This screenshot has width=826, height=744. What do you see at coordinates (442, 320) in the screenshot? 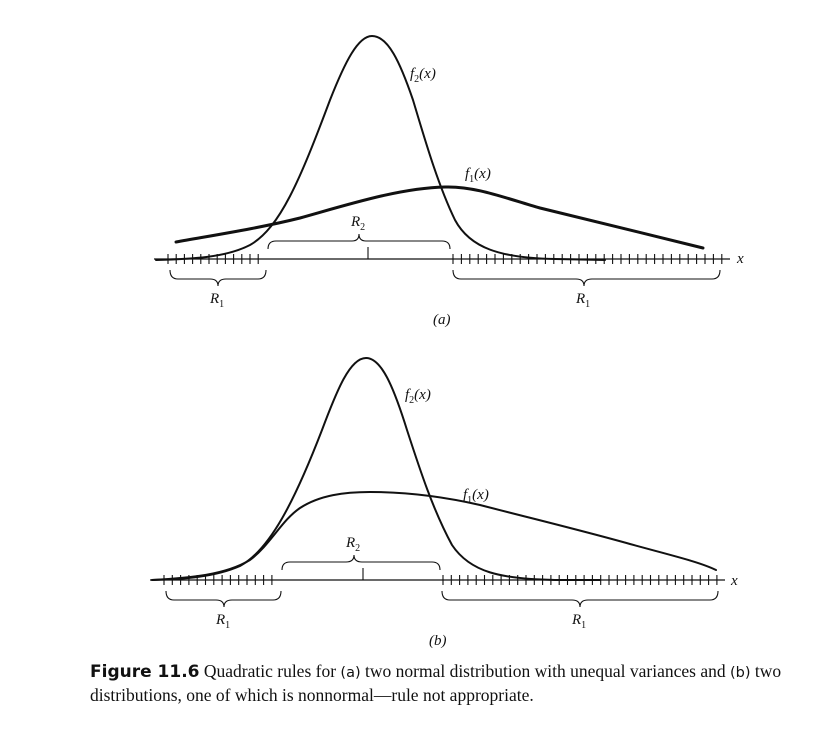
I see `panel-label-a: (a)` at bounding box center [442, 320].